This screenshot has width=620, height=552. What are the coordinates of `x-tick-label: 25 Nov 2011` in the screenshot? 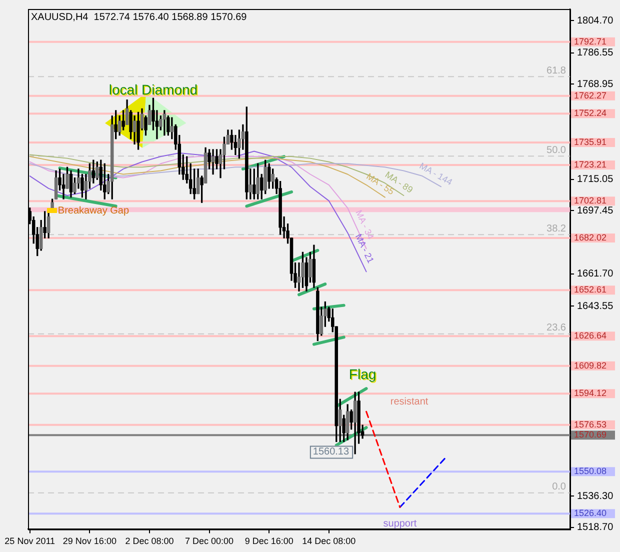 It's located at (30, 541).